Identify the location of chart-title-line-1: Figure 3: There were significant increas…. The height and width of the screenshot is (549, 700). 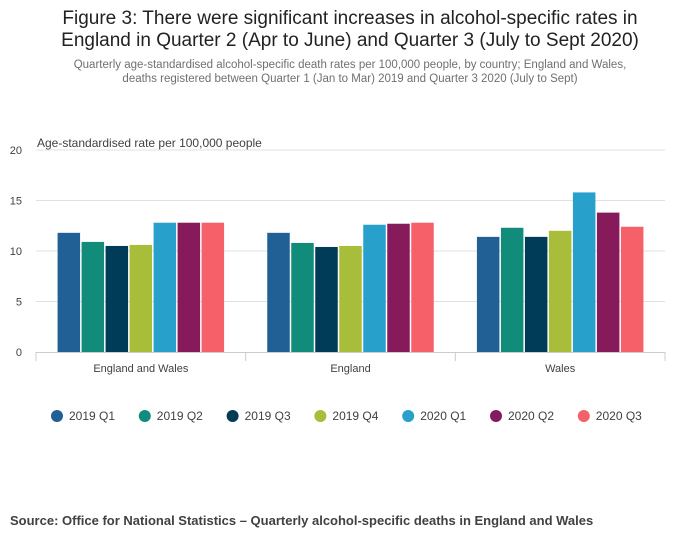
(350, 18).